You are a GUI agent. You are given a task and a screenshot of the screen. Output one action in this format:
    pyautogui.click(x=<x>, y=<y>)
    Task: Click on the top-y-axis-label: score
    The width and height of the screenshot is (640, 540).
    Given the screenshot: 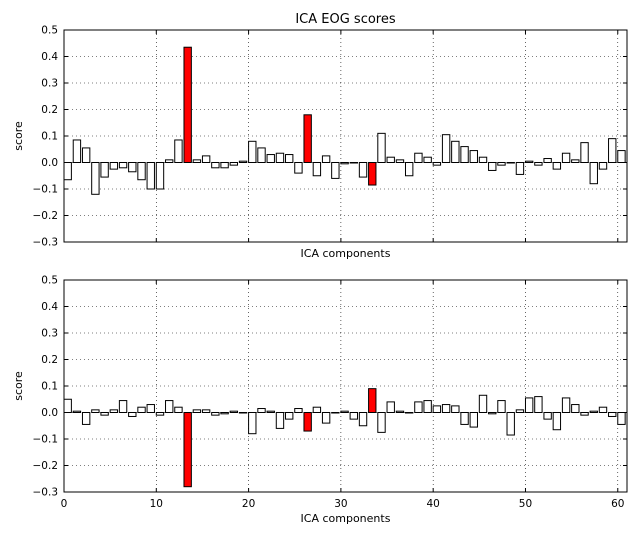 What is the action you would take?
    pyautogui.click(x=18, y=136)
    